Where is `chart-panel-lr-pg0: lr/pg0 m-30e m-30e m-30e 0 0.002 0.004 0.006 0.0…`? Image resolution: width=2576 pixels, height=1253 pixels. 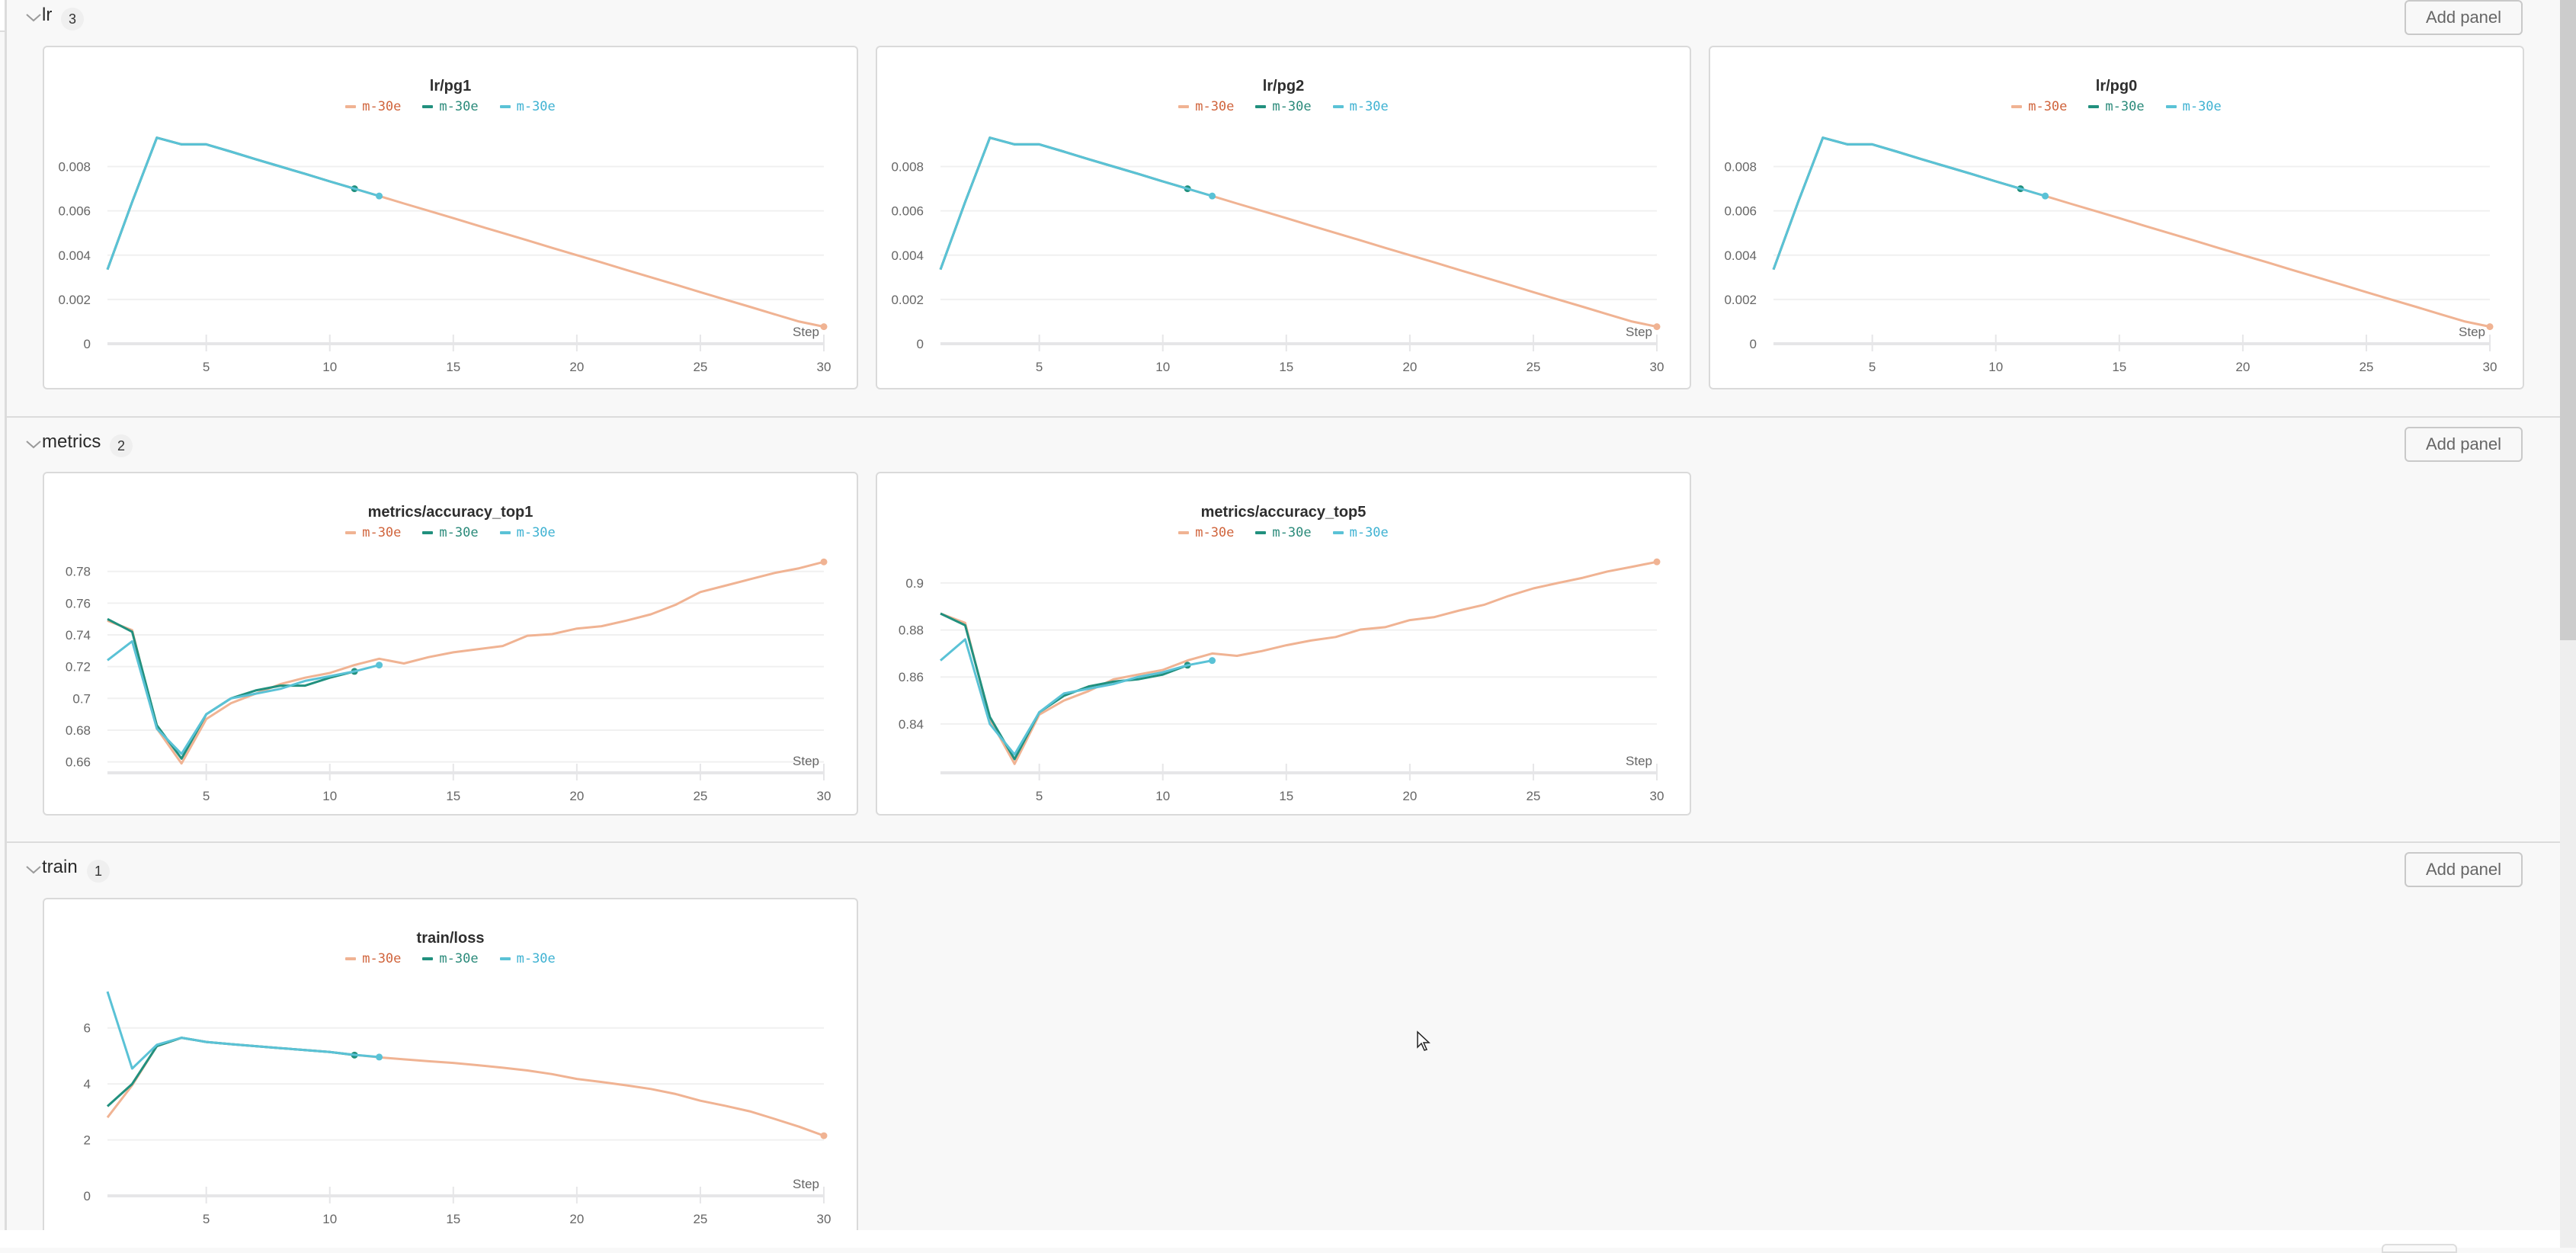 chart-panel-lr-pg0: lr/pg0 m-30e m-30e m-30e 0 0.002 0.004 0.006 0.0… is located at coordinates (2116, 218).